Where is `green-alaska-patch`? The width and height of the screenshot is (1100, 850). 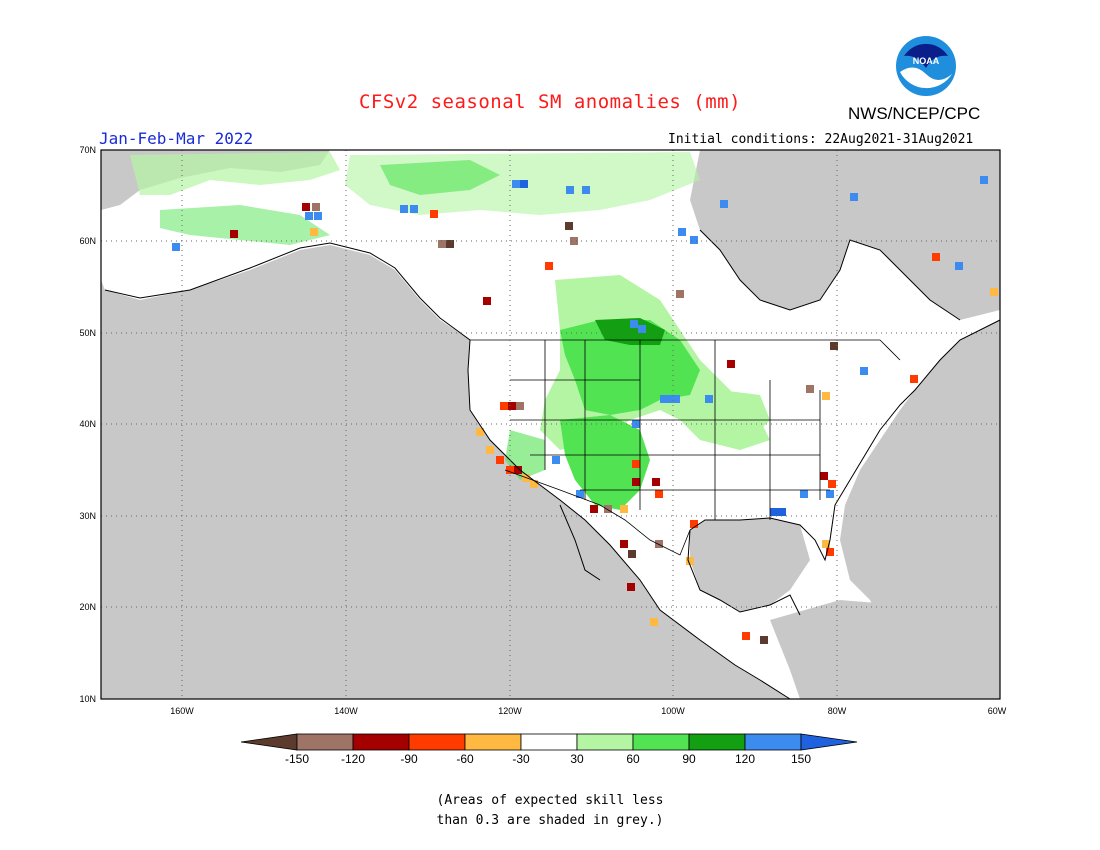
green-alaska-patch is located at coordinates (245, 225).